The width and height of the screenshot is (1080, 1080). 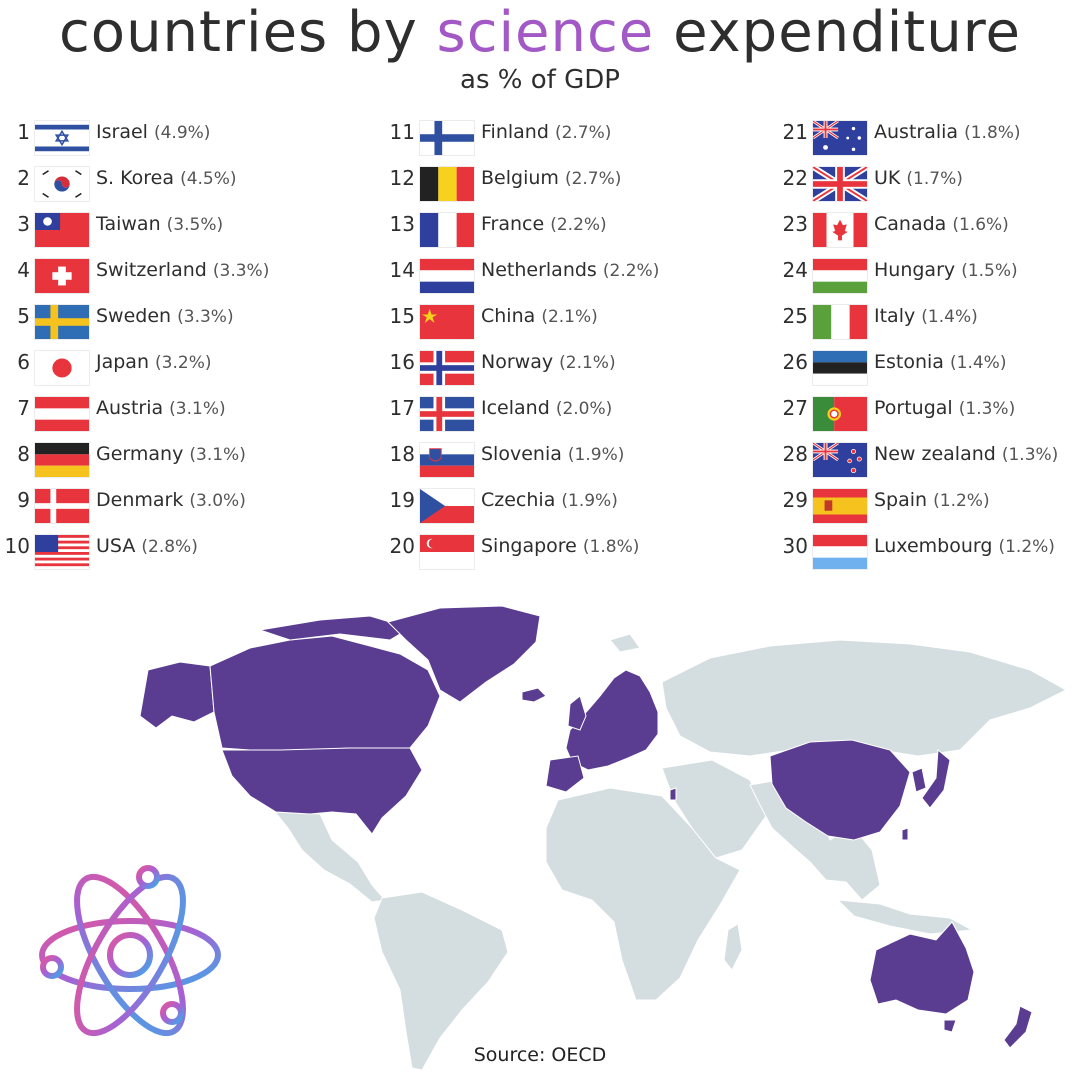 I want to click on country-row: 1 Israel (4.9%), so click(x=170, y=135).